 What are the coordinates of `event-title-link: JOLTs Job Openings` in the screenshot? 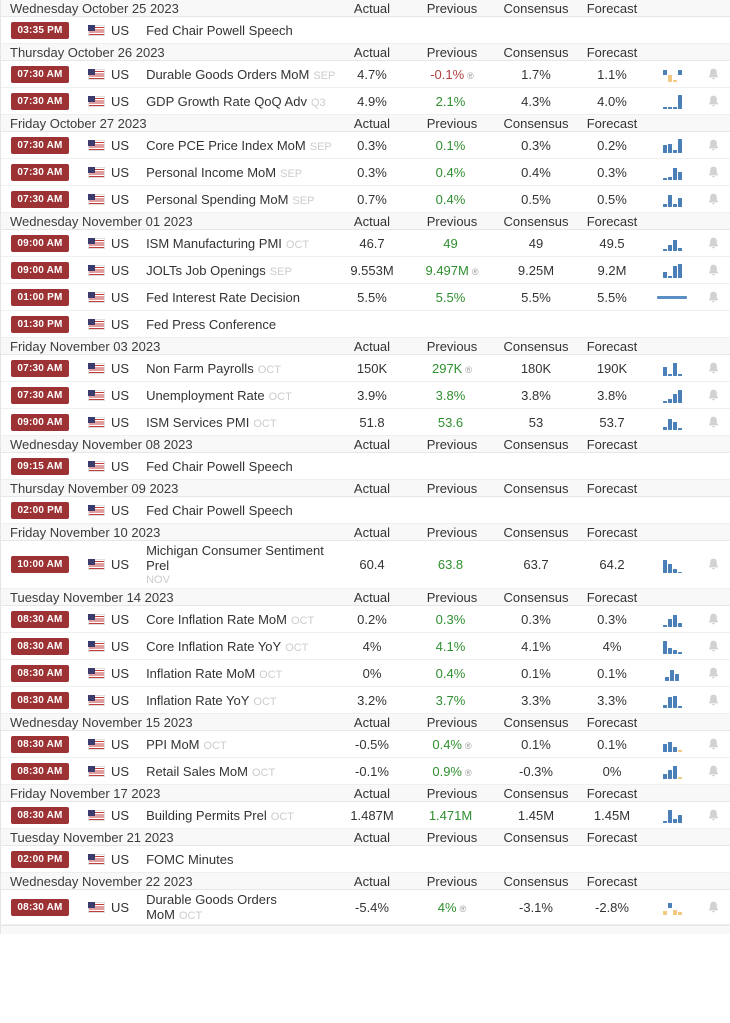 It's located at (206, 270).